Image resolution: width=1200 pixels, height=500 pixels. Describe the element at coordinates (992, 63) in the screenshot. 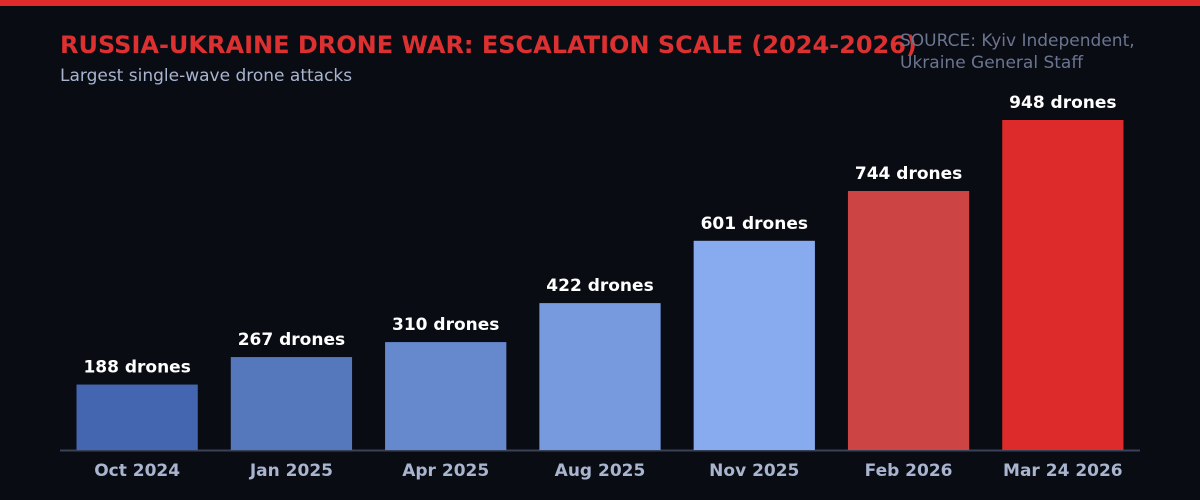

I see `source-note: Ukraine General Staff` at that location.